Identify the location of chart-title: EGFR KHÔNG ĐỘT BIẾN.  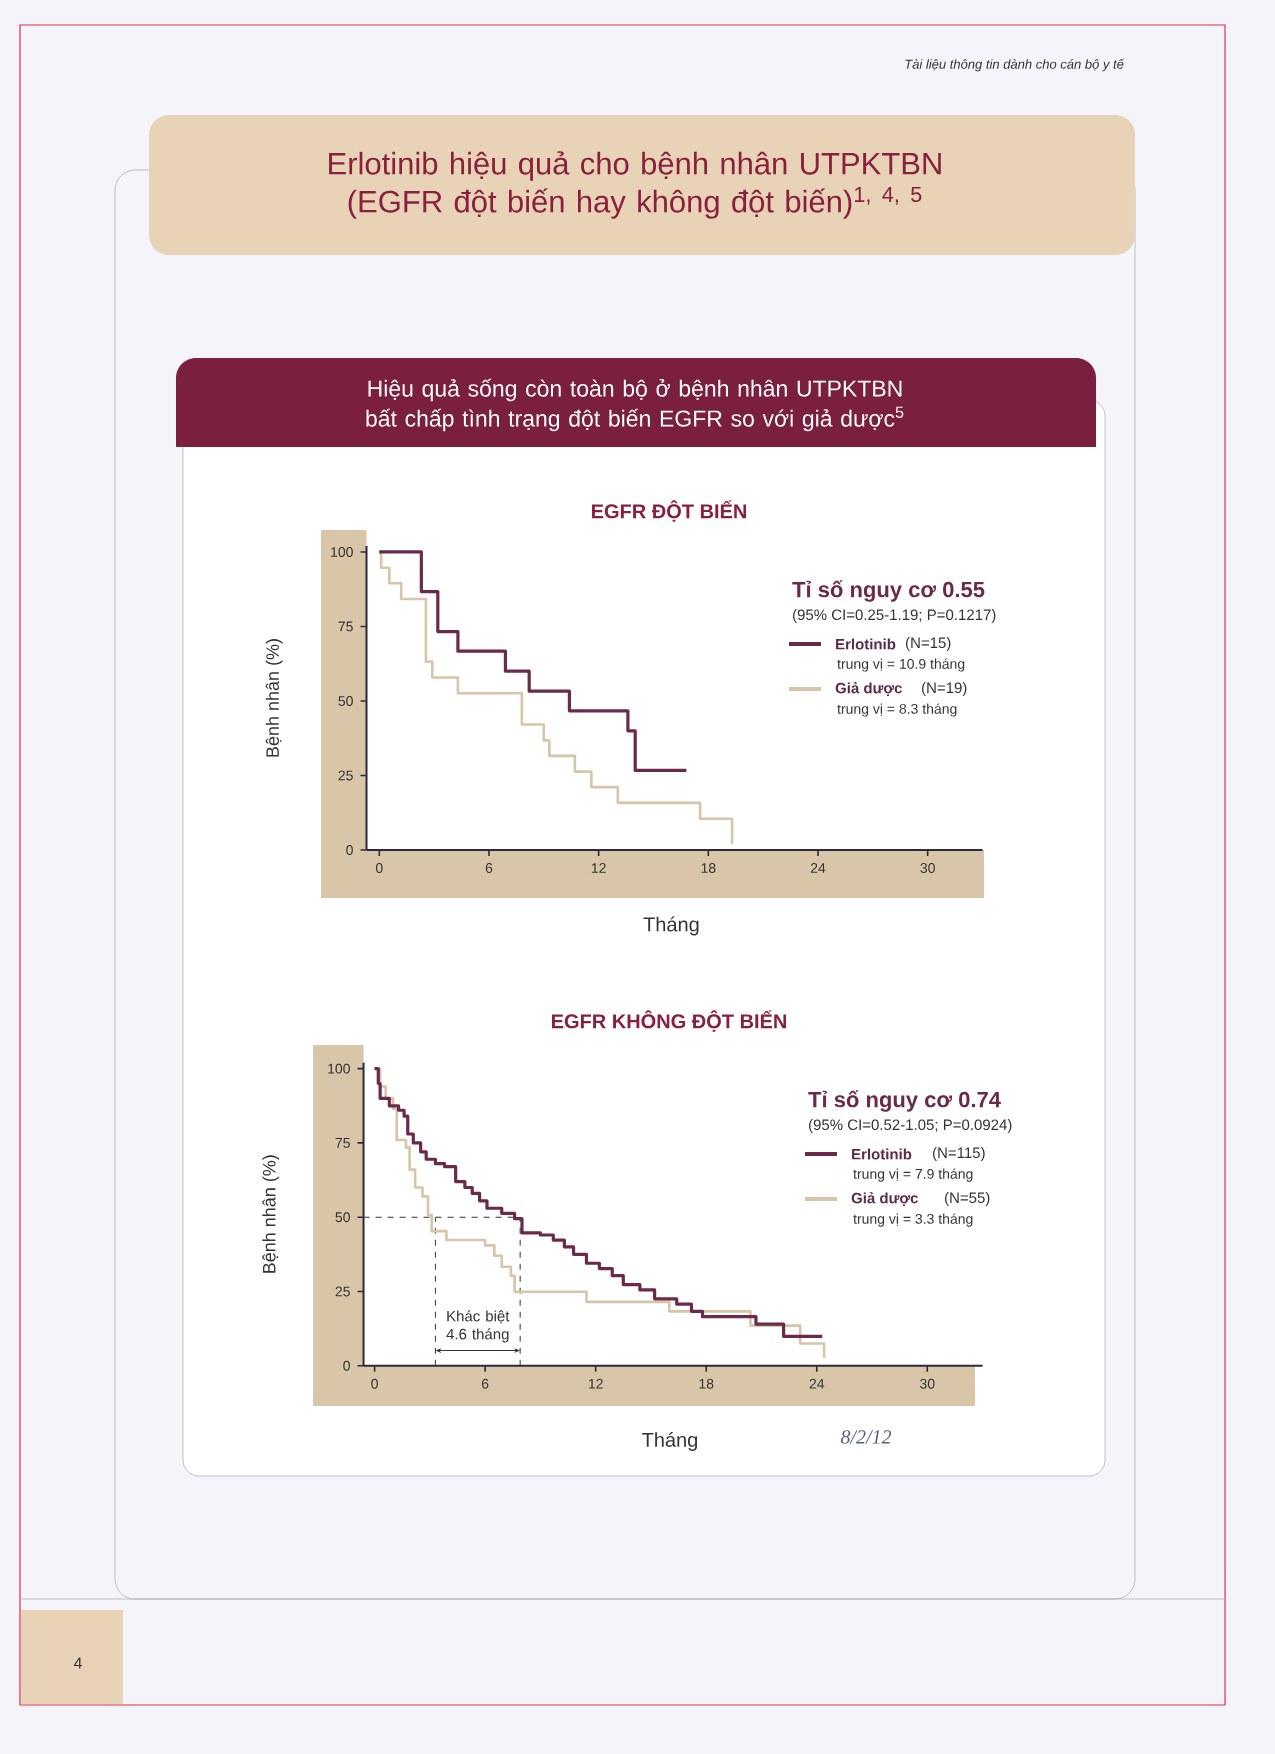
(669, 1021).